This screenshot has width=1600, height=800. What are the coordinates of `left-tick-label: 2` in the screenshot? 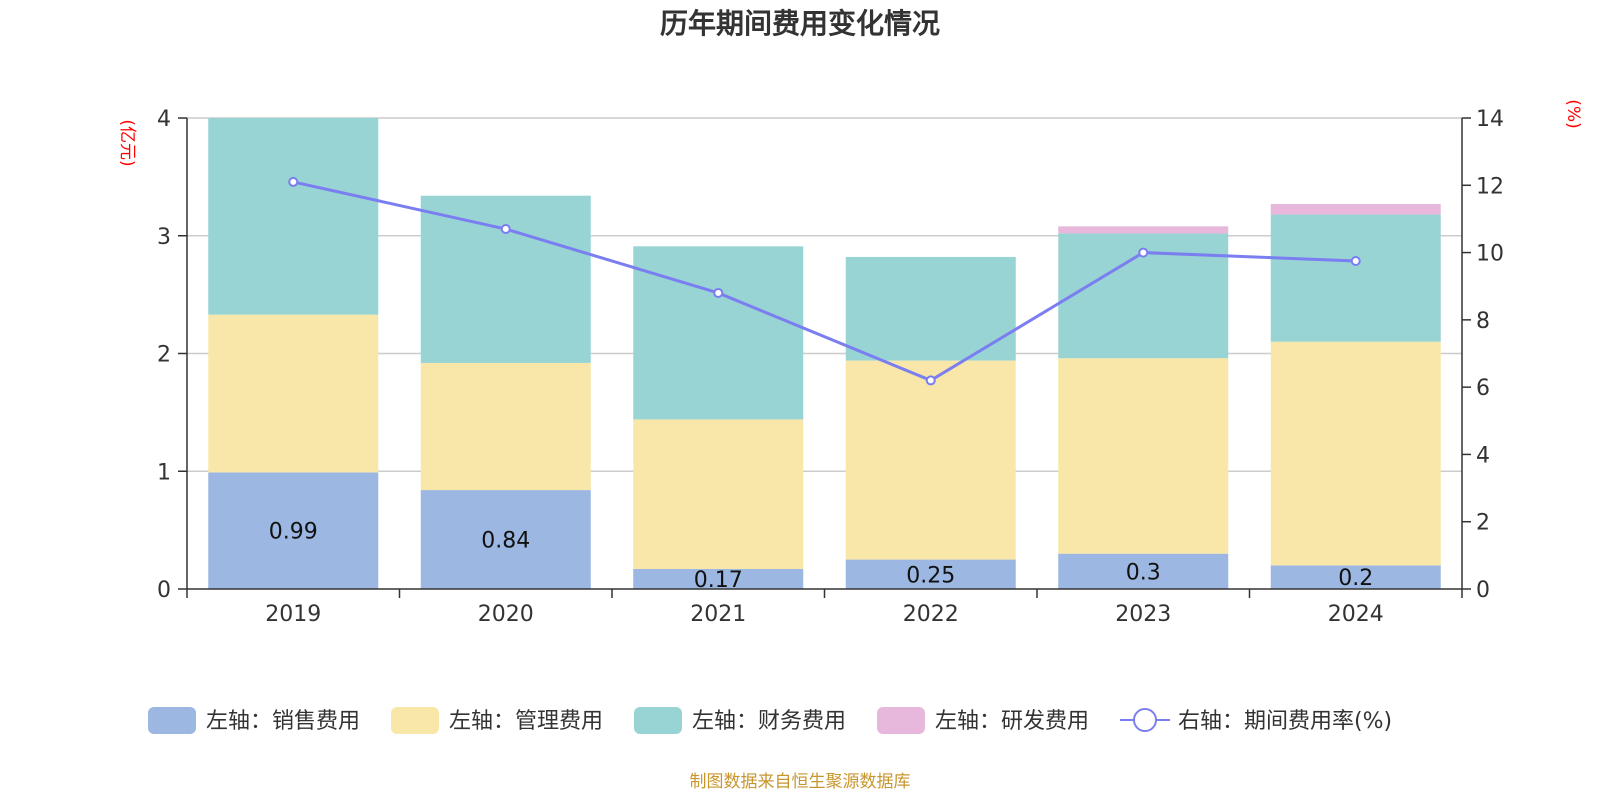 It's located at (164, 355).